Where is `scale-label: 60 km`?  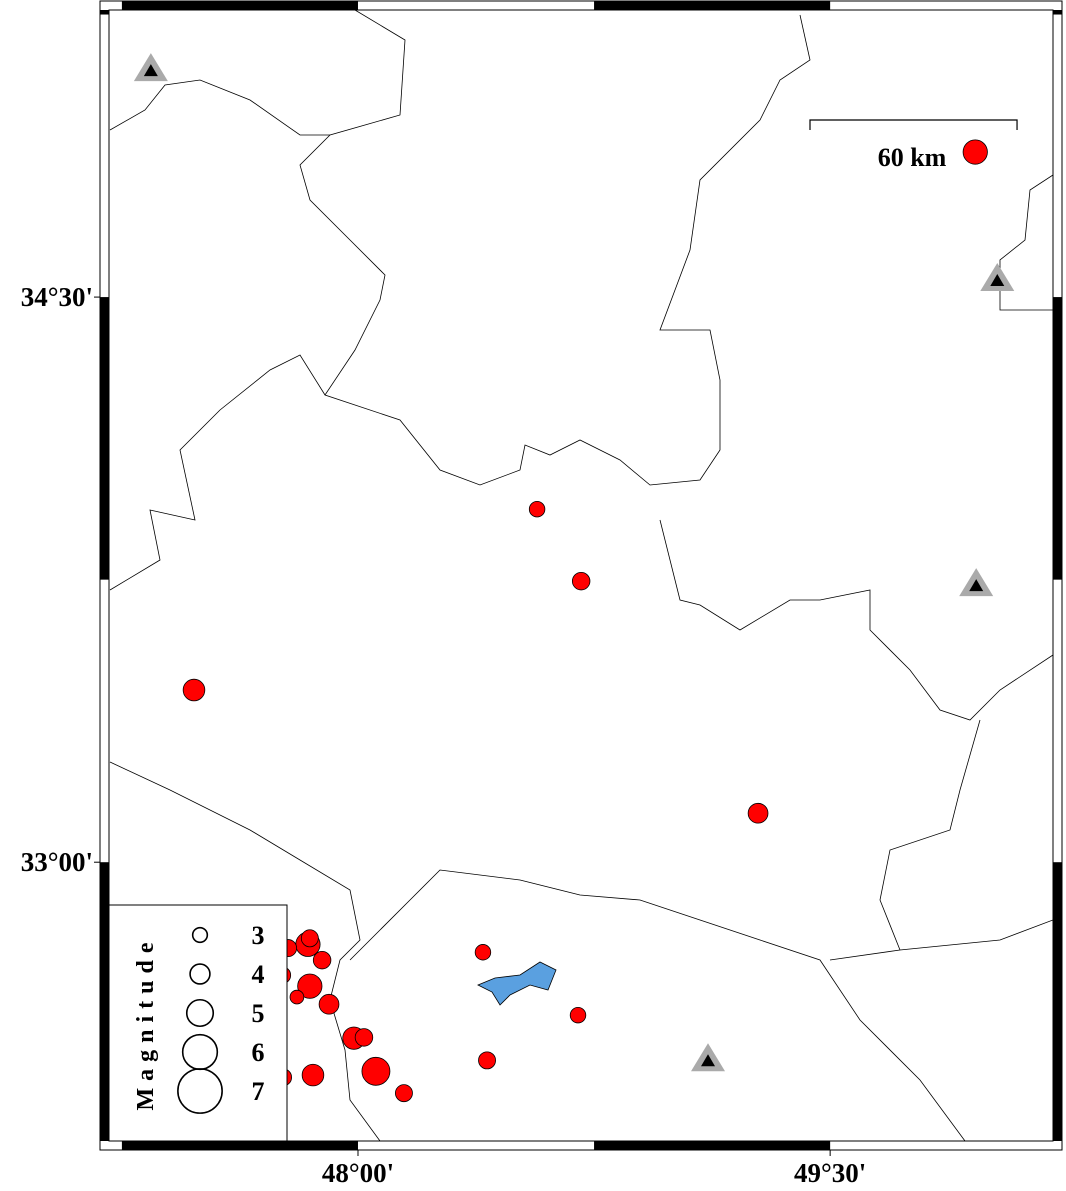
scale-label: 60 km is located at coordinates (912, 157).